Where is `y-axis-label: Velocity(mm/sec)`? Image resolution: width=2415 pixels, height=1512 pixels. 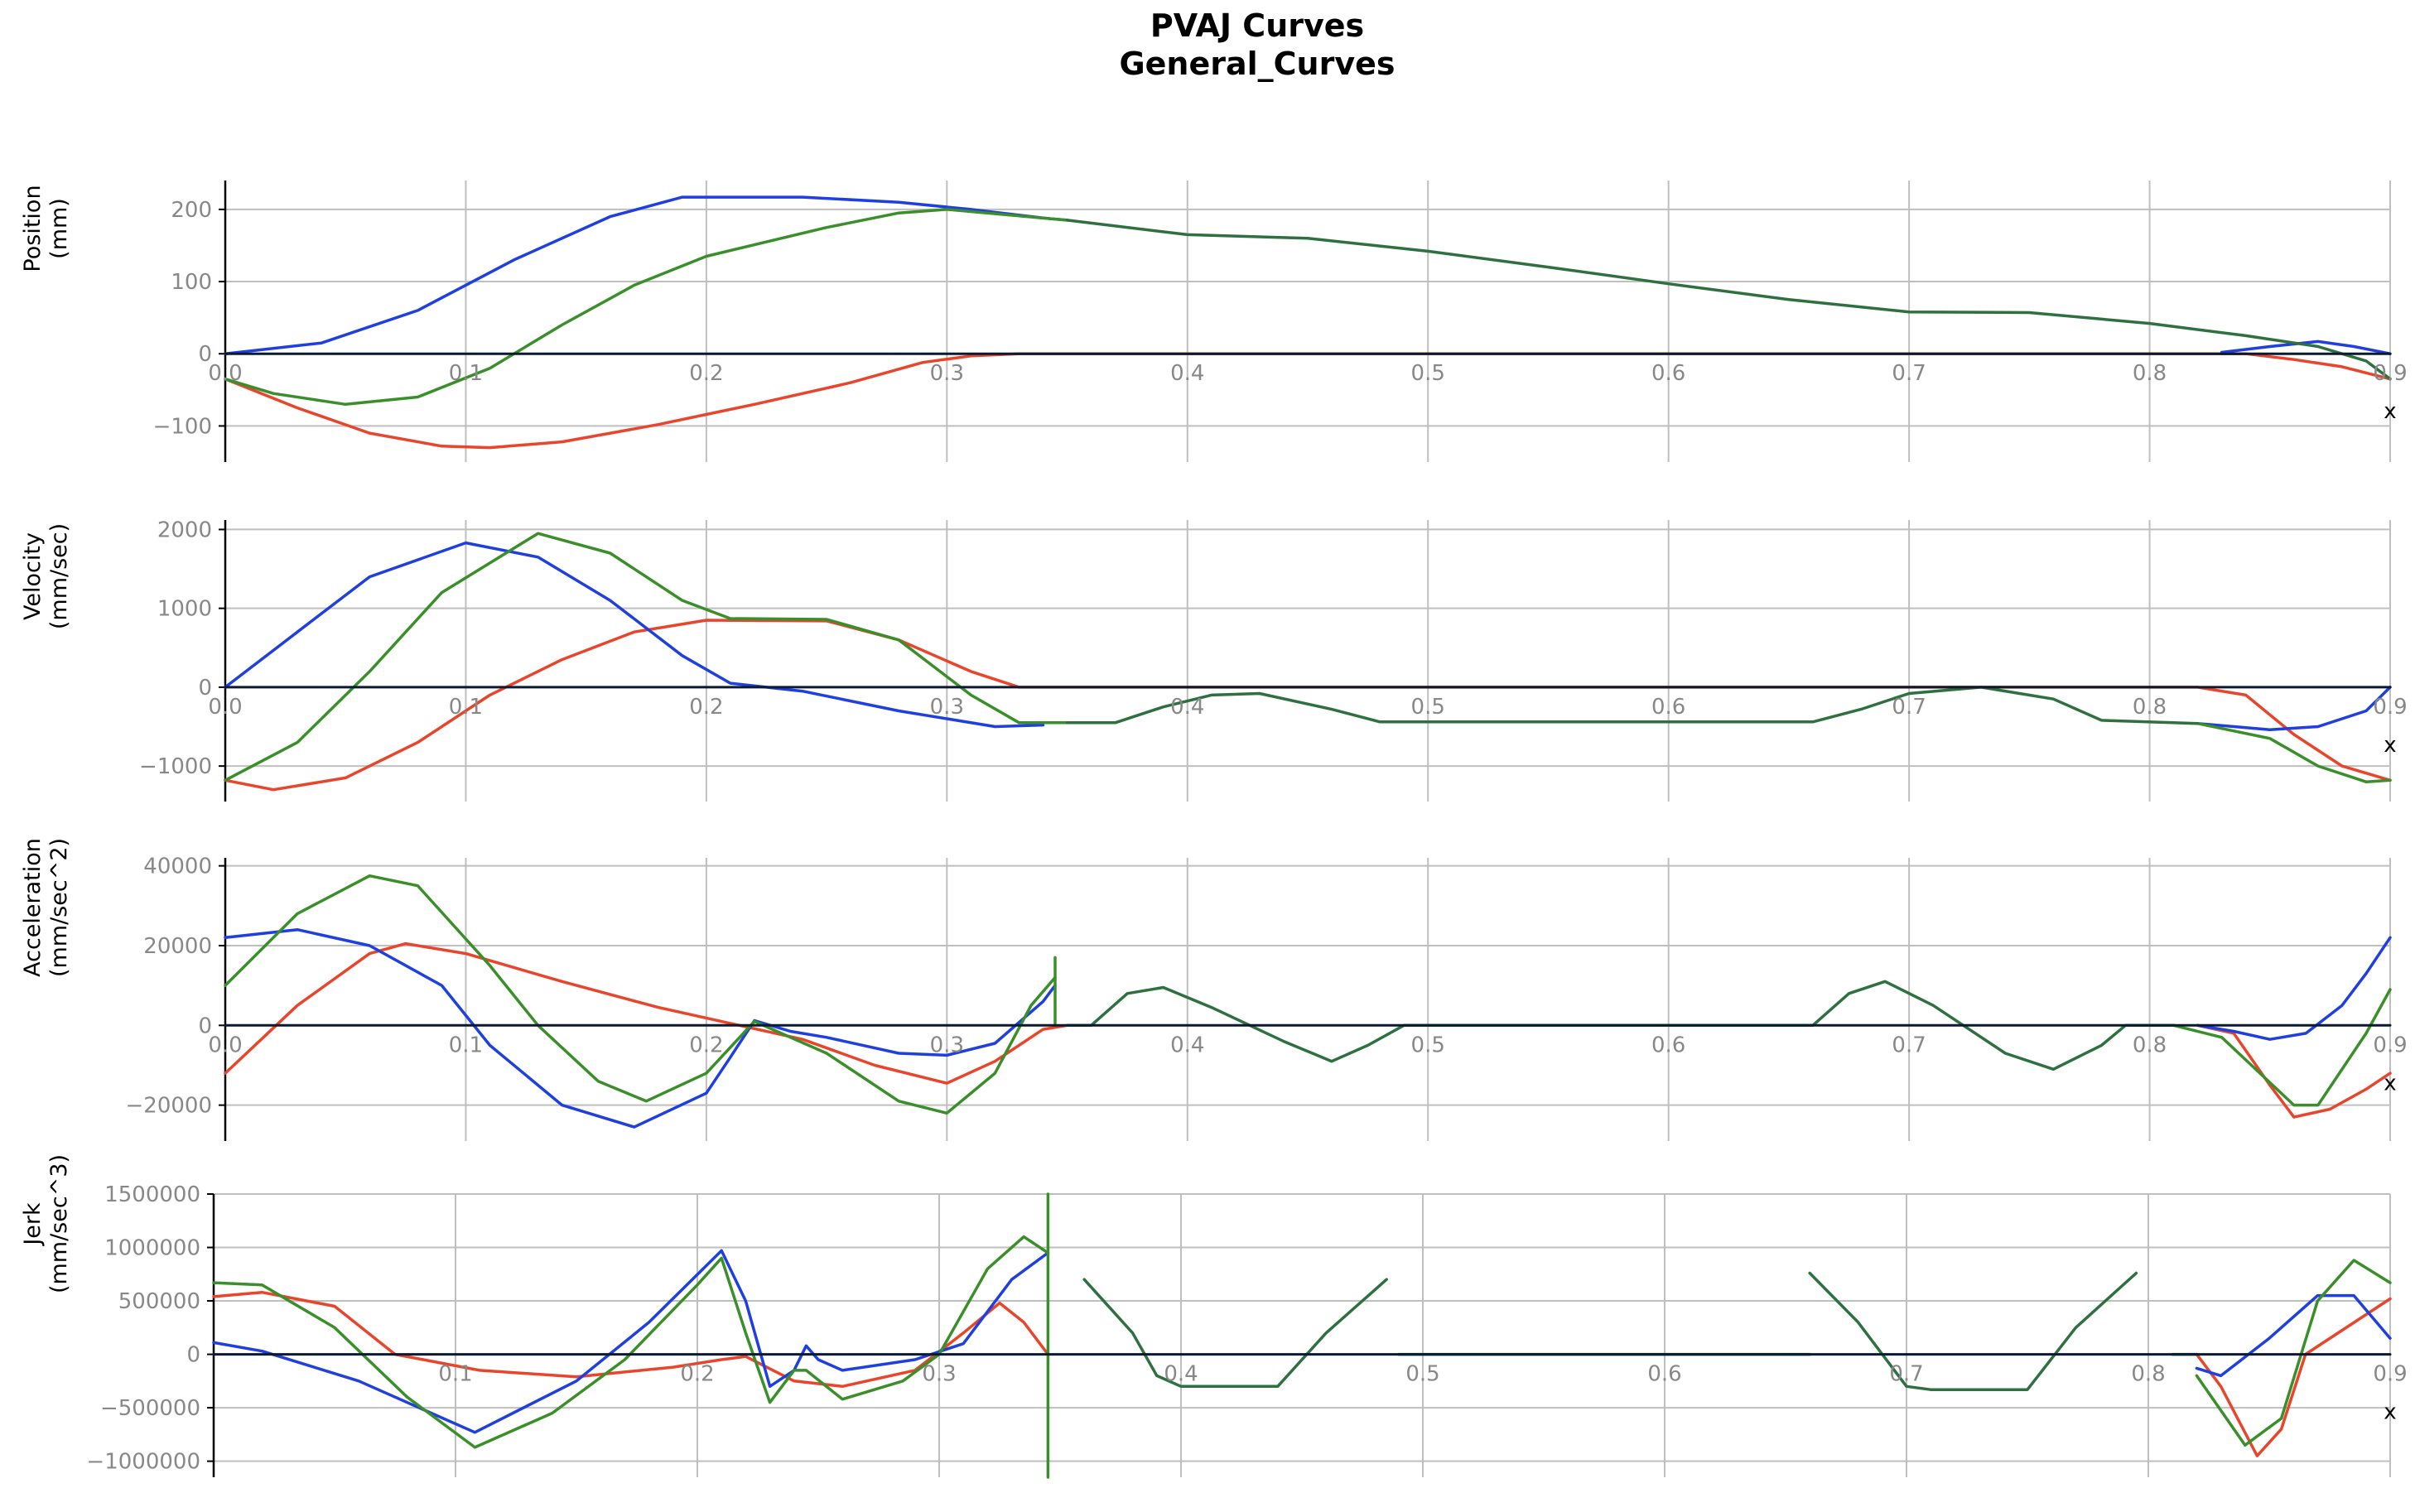 y-axis-label: Velocity(mm/sec) is located at coordinates (46, 576).